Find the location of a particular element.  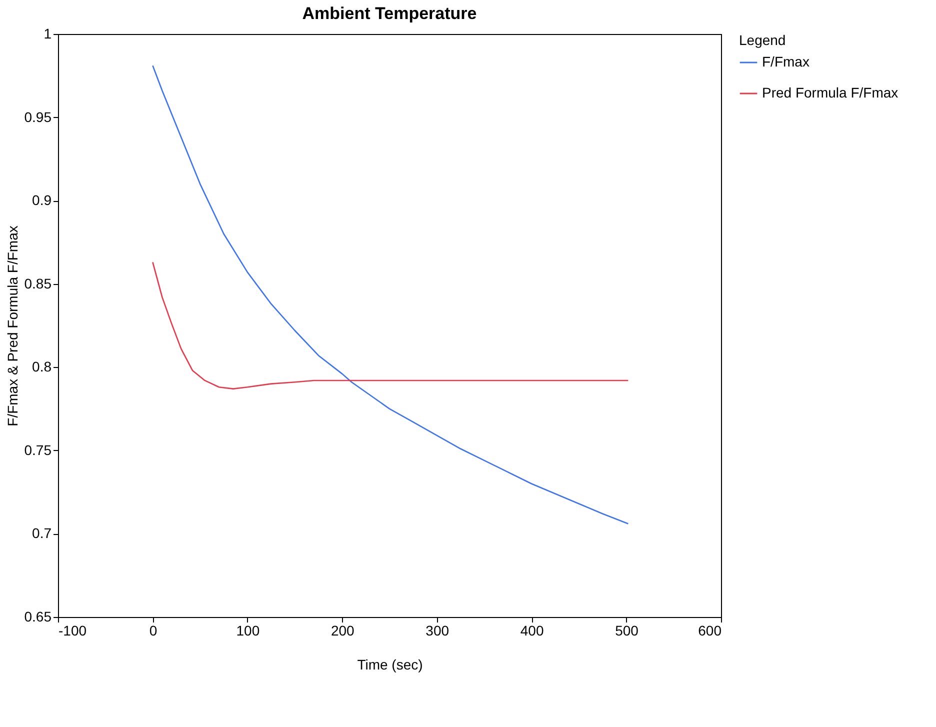

x-tick-label: 0 is located at coordinates (153, 630).